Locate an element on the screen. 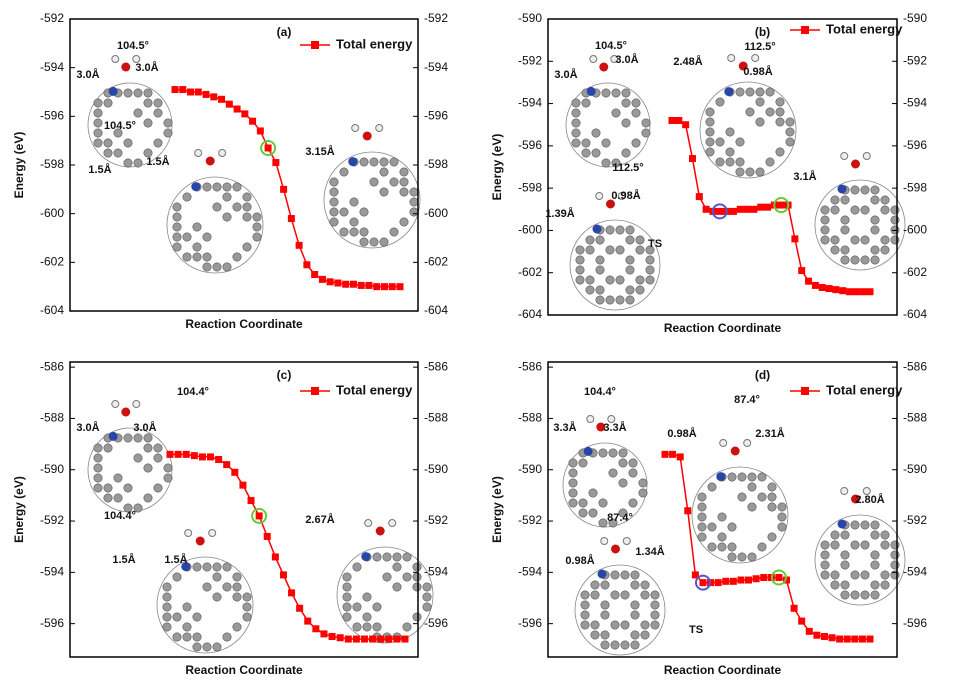 The height and width of the screenshot is (685, 963). y-tick-label: -598 is located at coordinates (530, 187).